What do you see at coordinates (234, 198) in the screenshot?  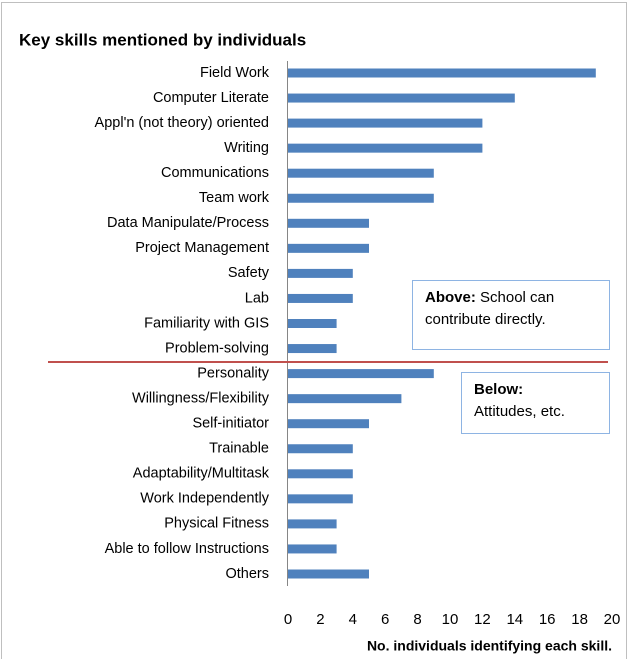 I see `y-tick-label: Team work` at bounding box center [234, 198].